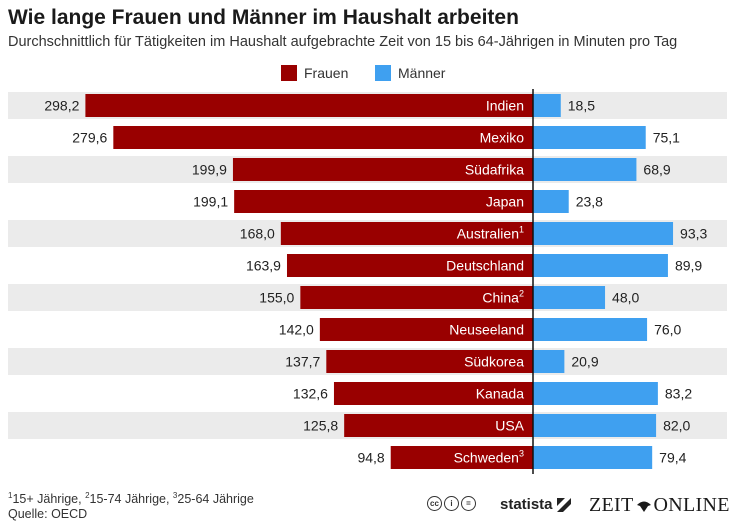 This screenshot has height=524, width=735. I want to click on zeit-wordmark-right: ONLINE, so click(691, 505).